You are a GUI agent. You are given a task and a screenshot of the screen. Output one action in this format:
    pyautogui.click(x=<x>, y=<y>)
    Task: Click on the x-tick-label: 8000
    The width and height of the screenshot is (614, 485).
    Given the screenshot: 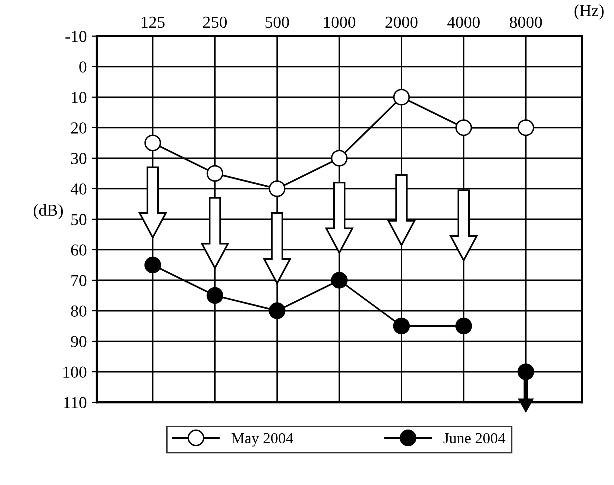 What is the action you would take?
    pyautogui.click(x=526, y=22)
    